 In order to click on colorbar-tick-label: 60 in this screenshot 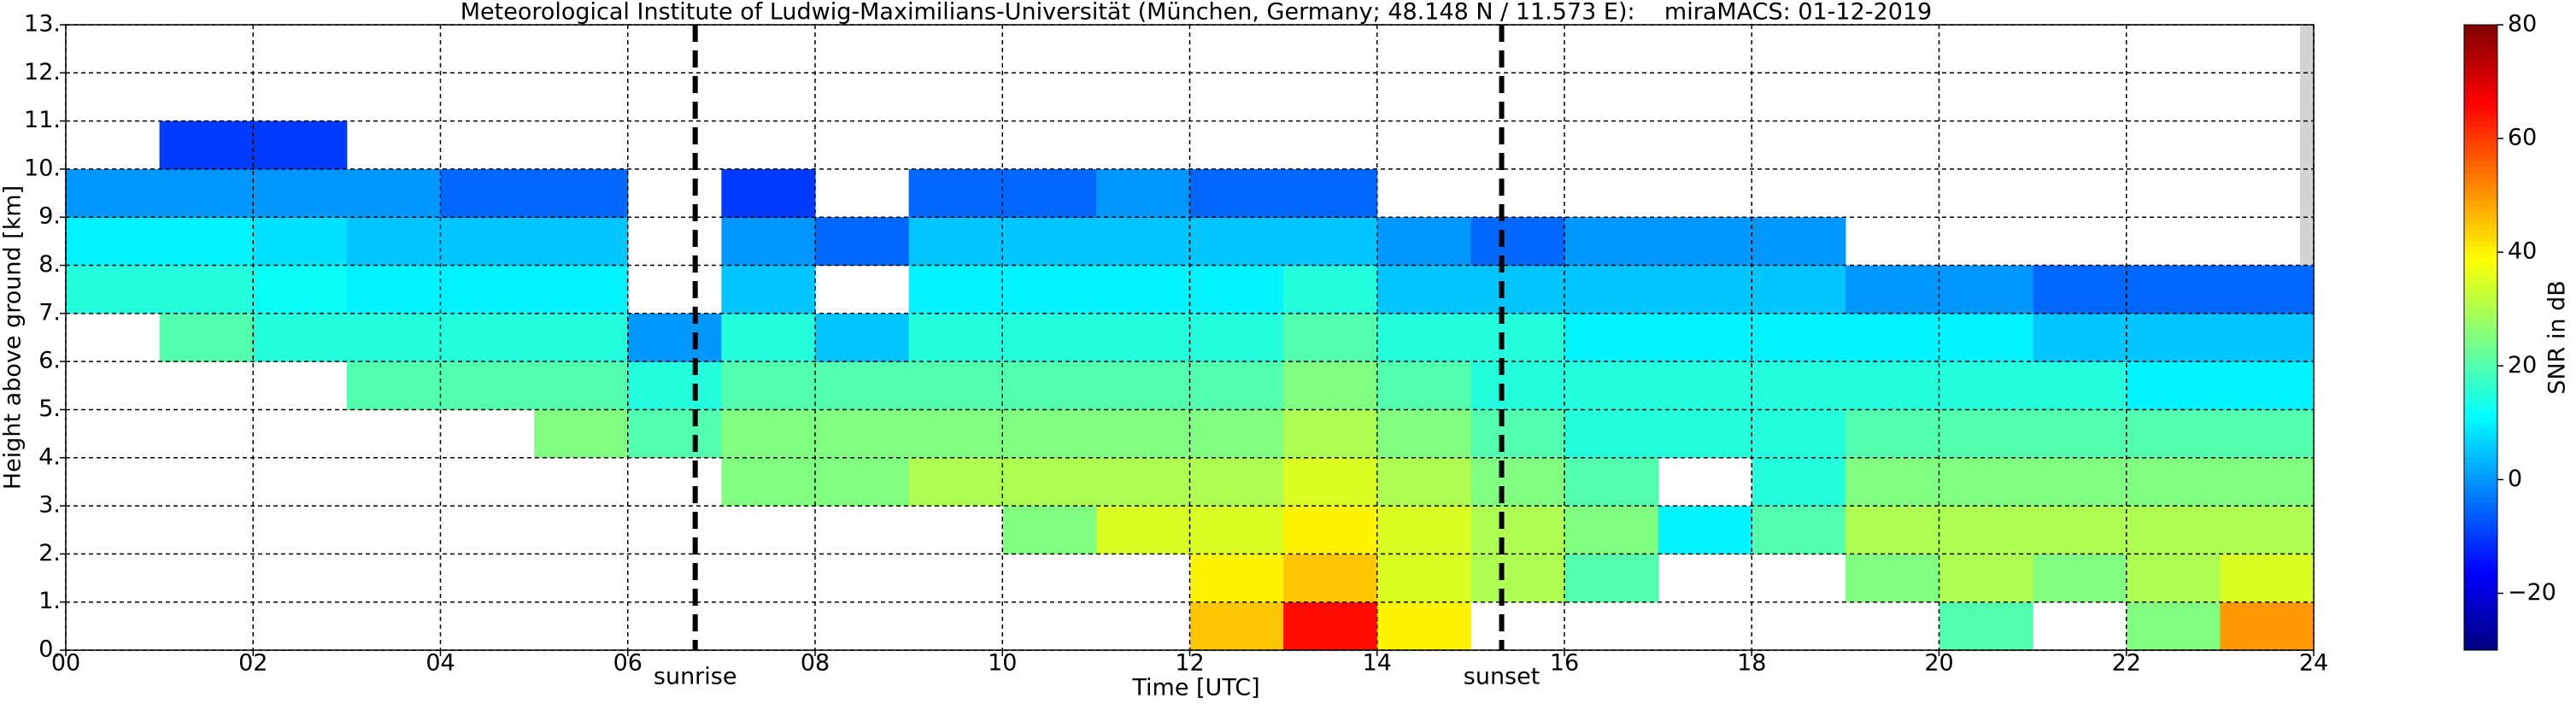, I will do `click(2522, 138)`.